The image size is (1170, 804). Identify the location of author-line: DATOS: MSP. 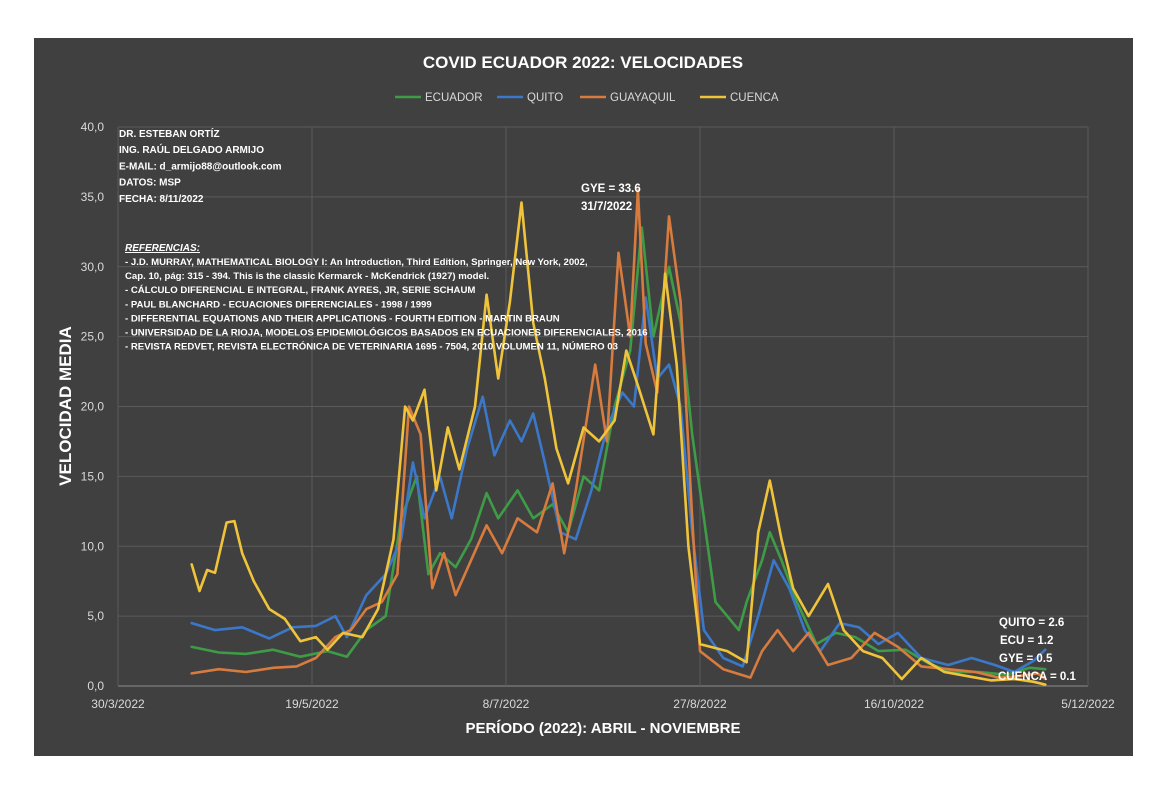
(150, 183).